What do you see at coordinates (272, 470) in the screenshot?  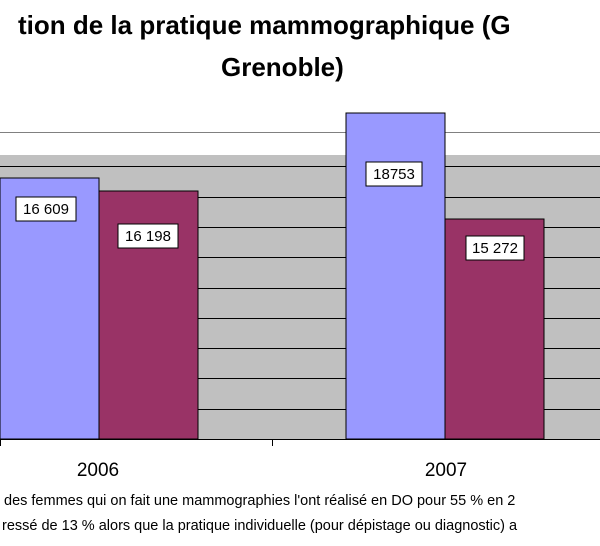 I see `x-axis-labels: 2006 2007` at bounding box center [272, 470].